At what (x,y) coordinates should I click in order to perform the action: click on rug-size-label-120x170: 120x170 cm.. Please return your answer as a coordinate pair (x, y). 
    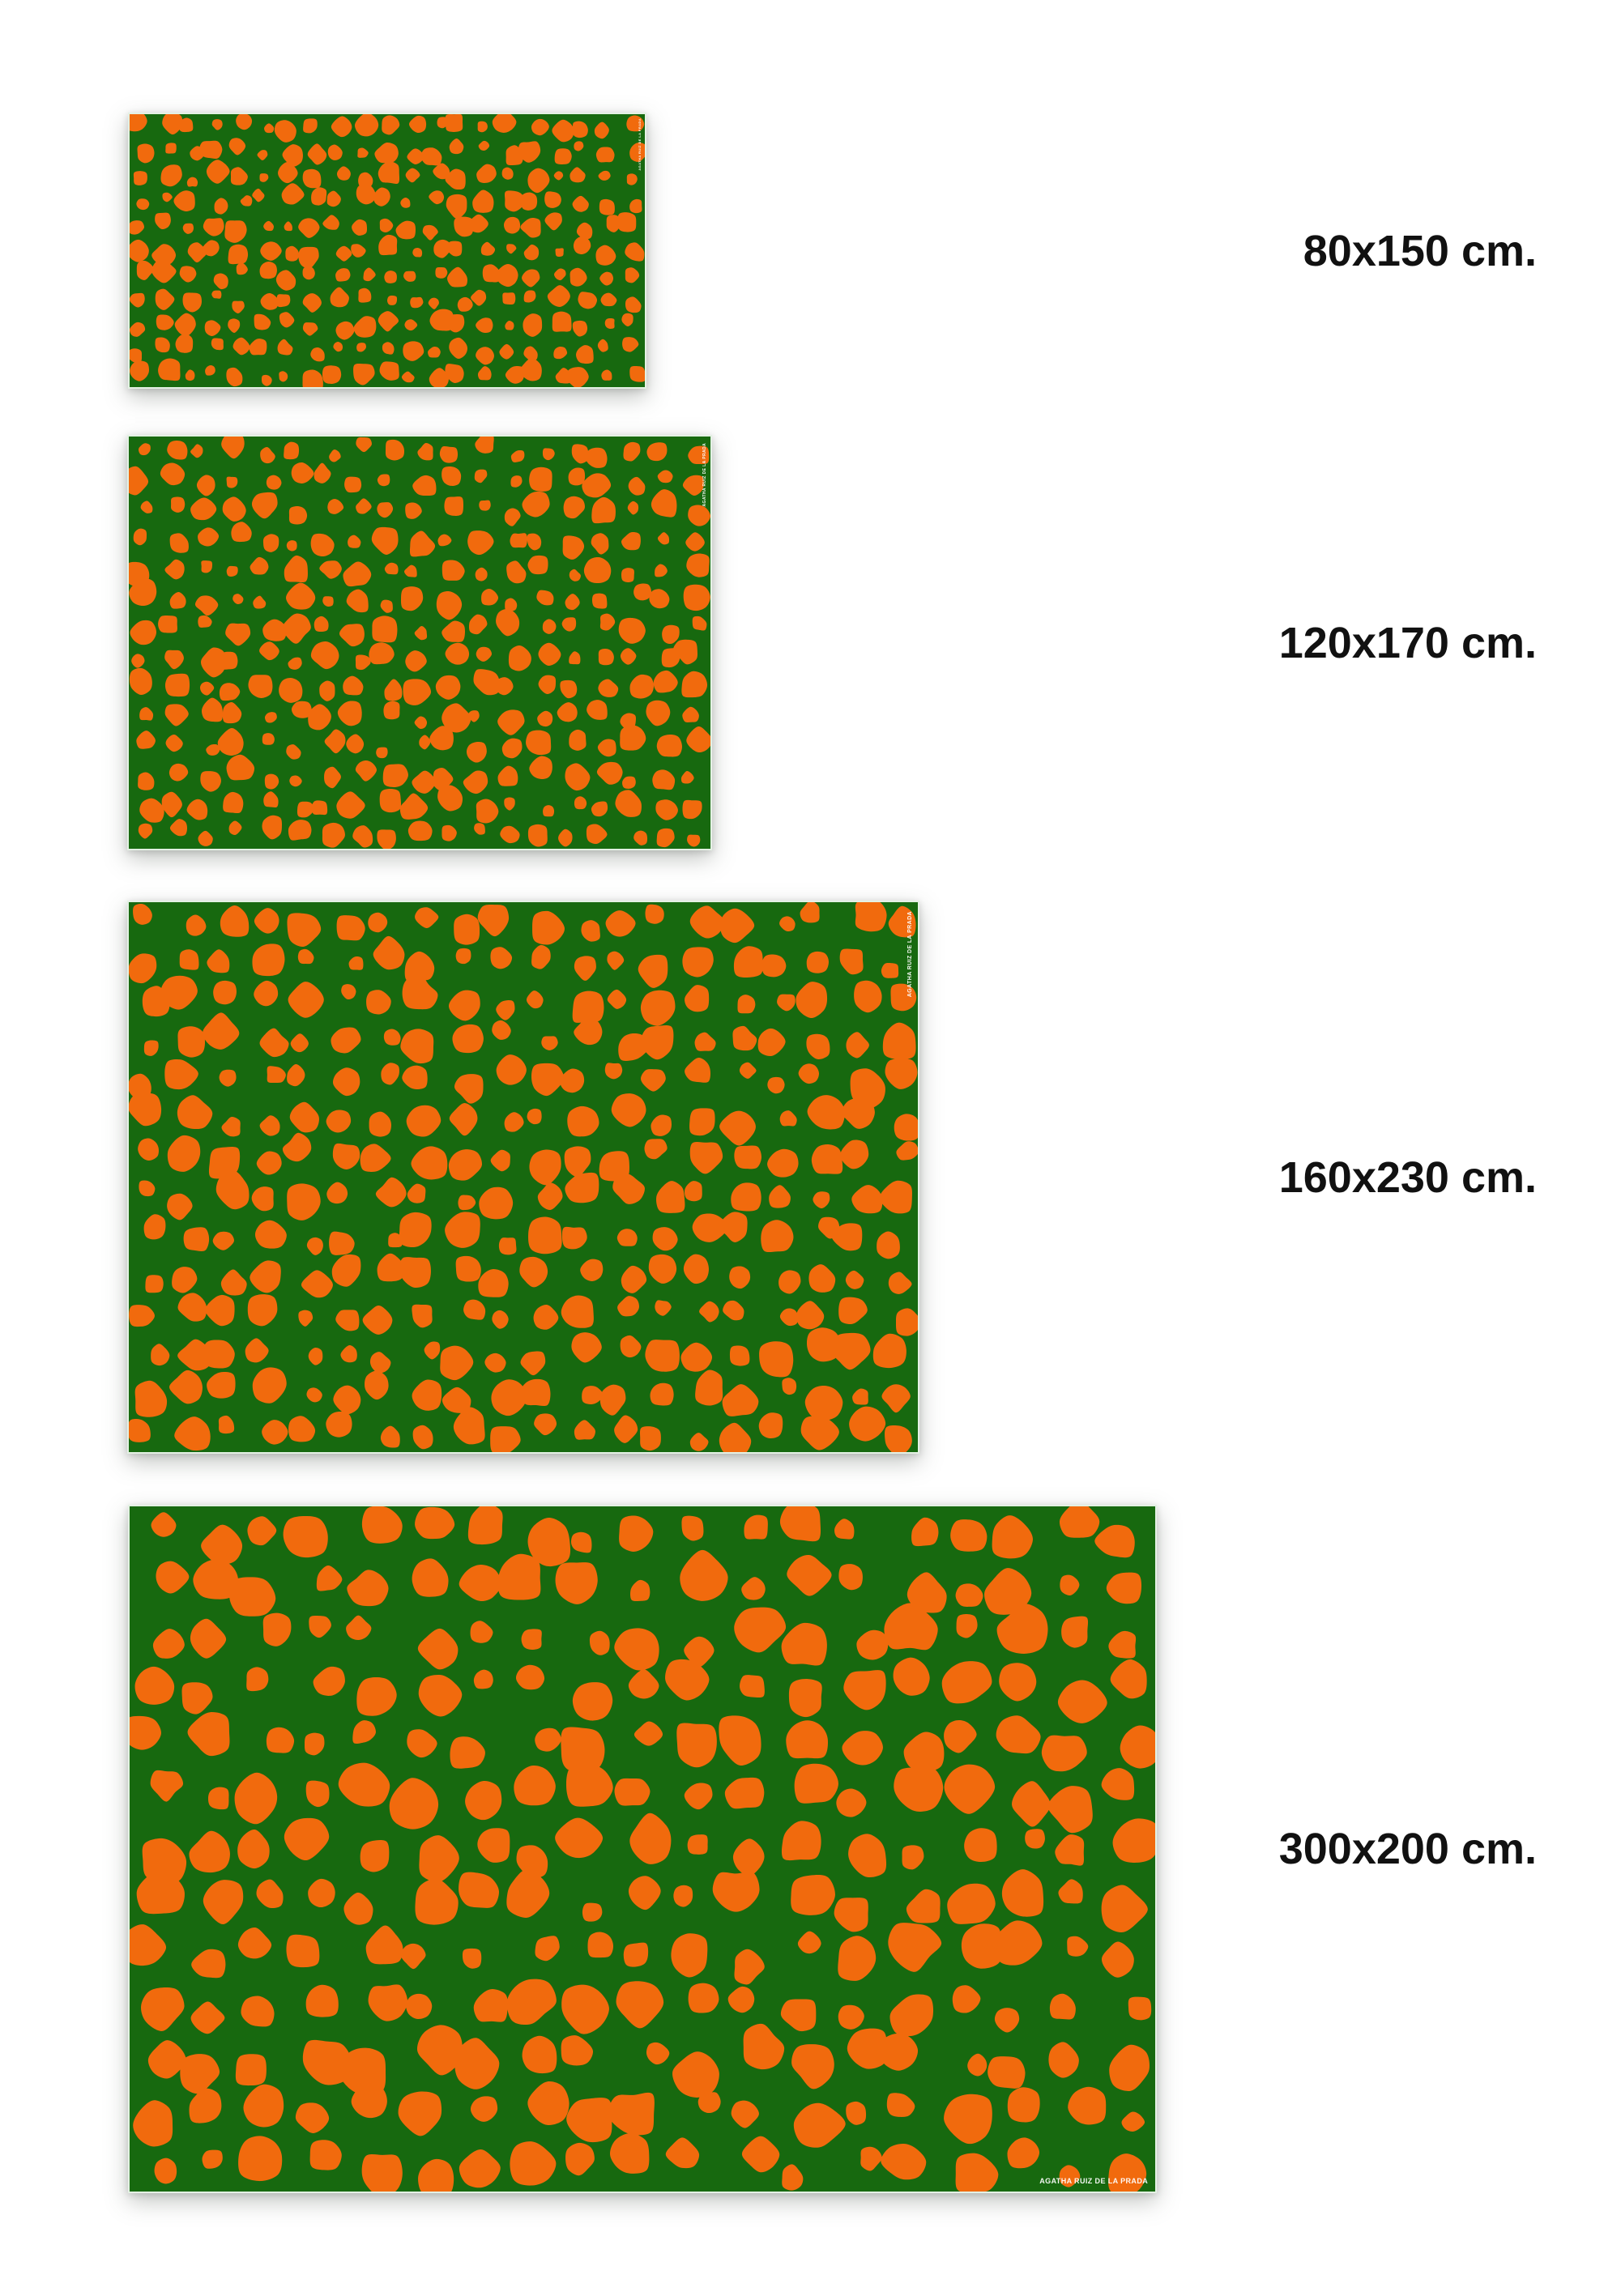
    Looking at the image, I should click on (1407, 643).